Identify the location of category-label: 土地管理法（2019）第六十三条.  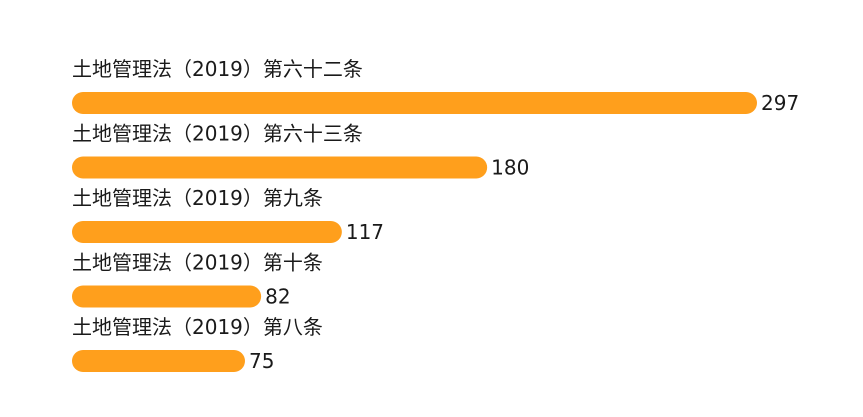
(217, 134).